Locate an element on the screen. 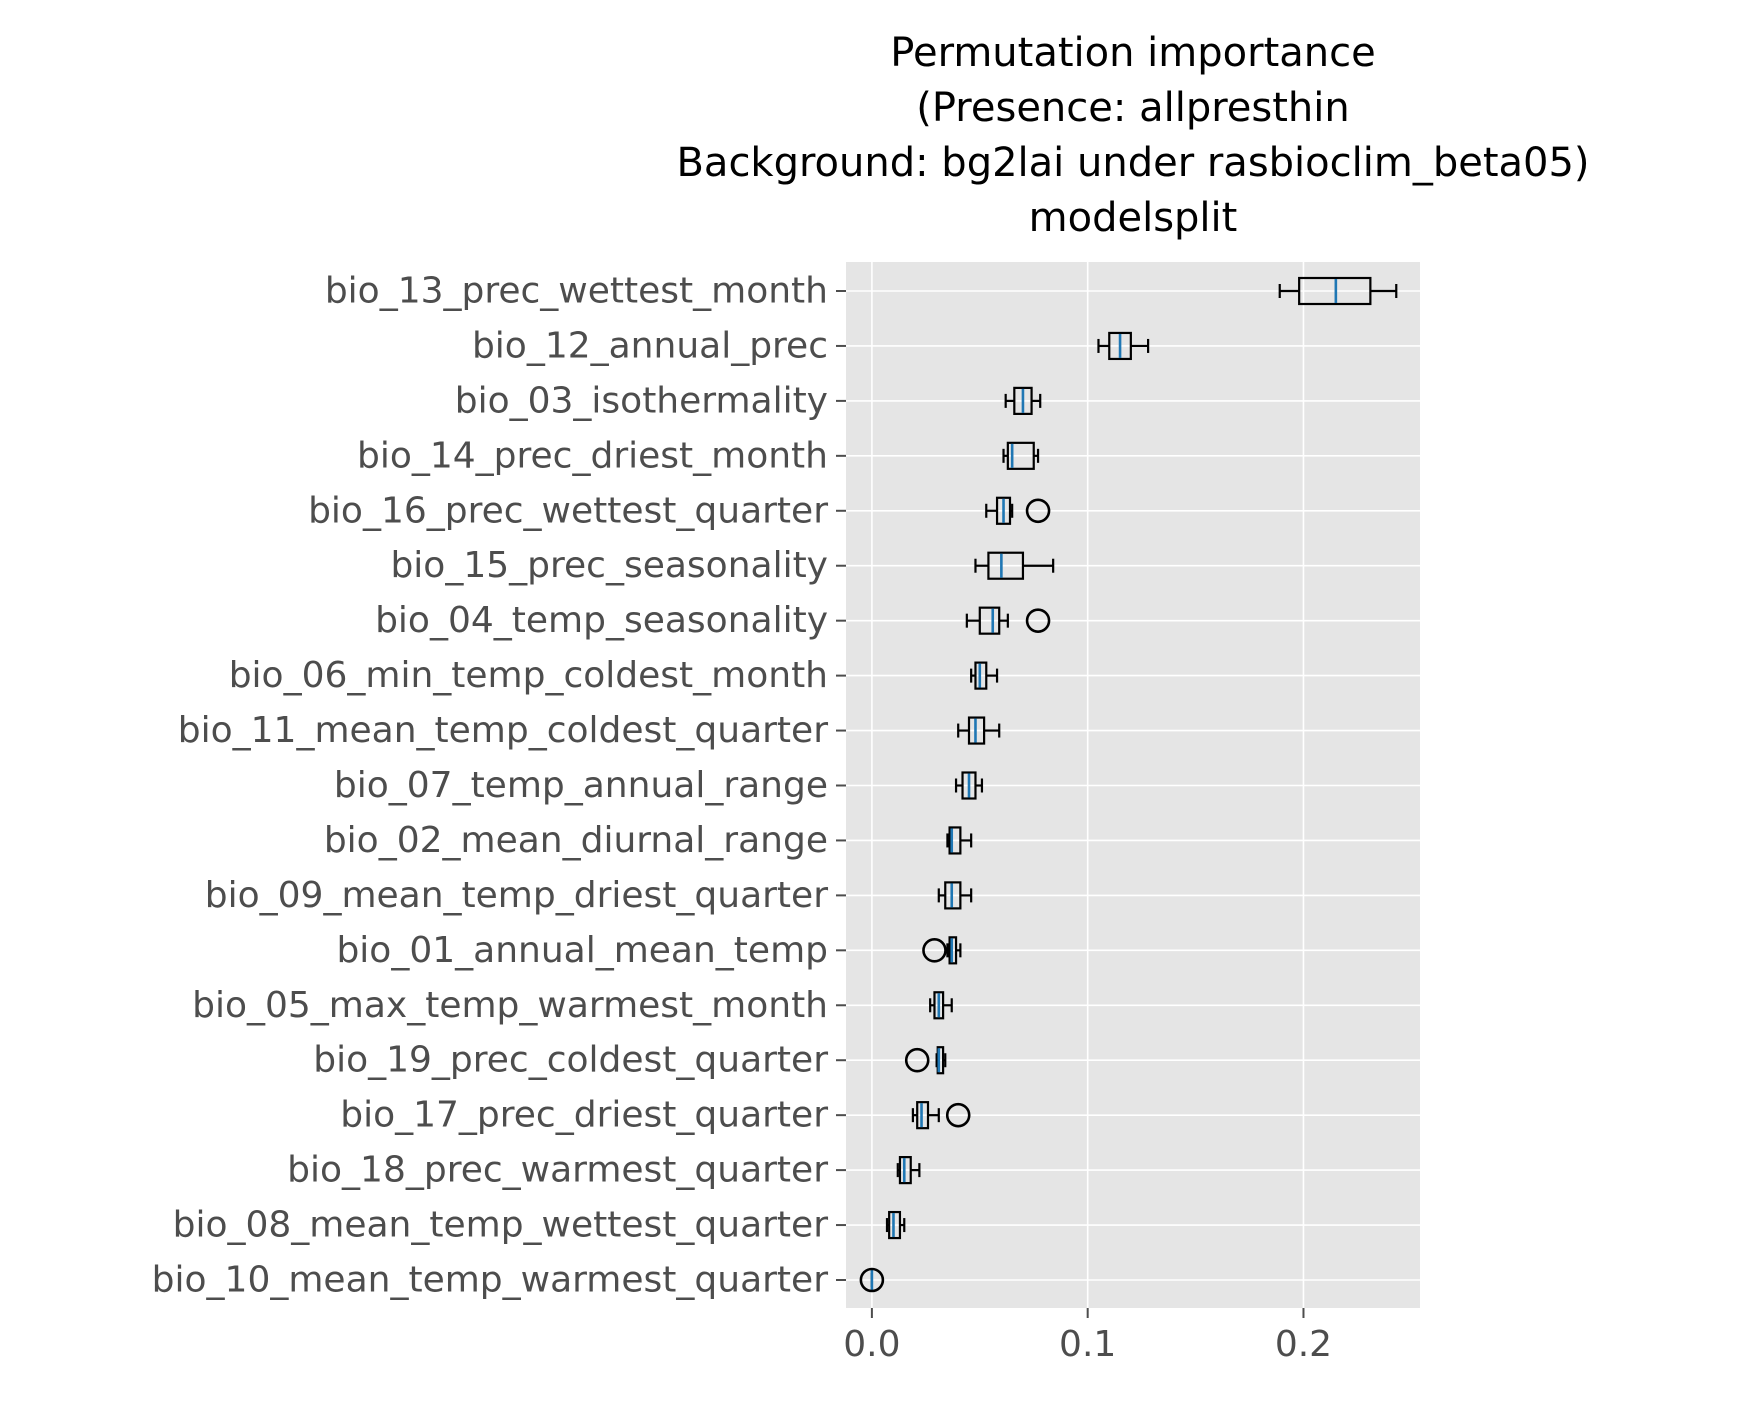  box-bio_07_temp_annual_range is located at coordinates (969, 785).